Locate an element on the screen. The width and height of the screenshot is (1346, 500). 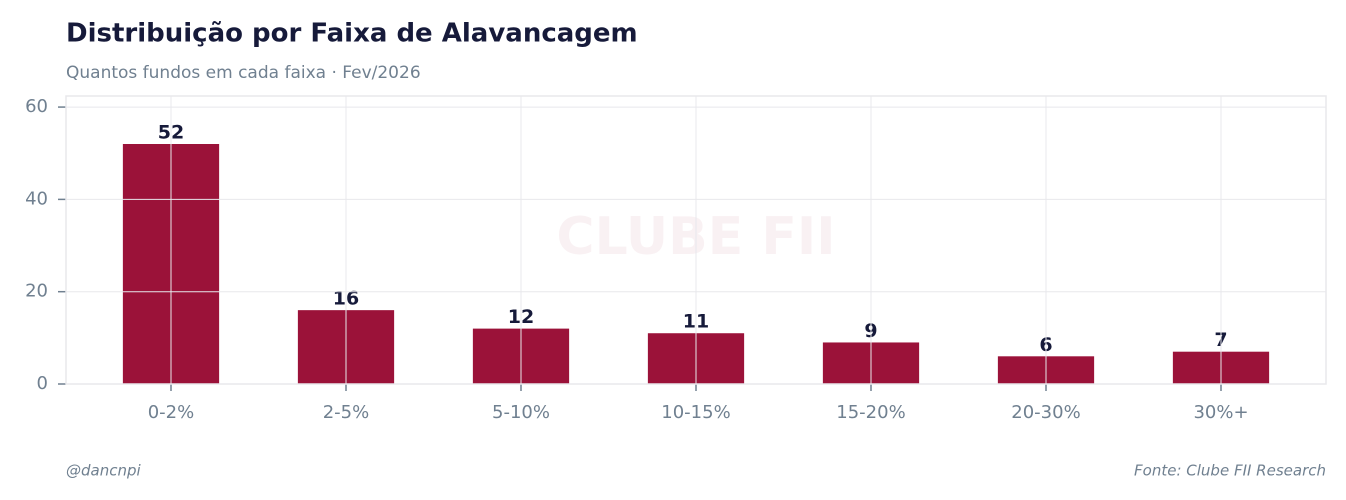
chart-subtitle: Quantos fundos em cada faixa · Fev/2026 is located at coordinates (243, 73).